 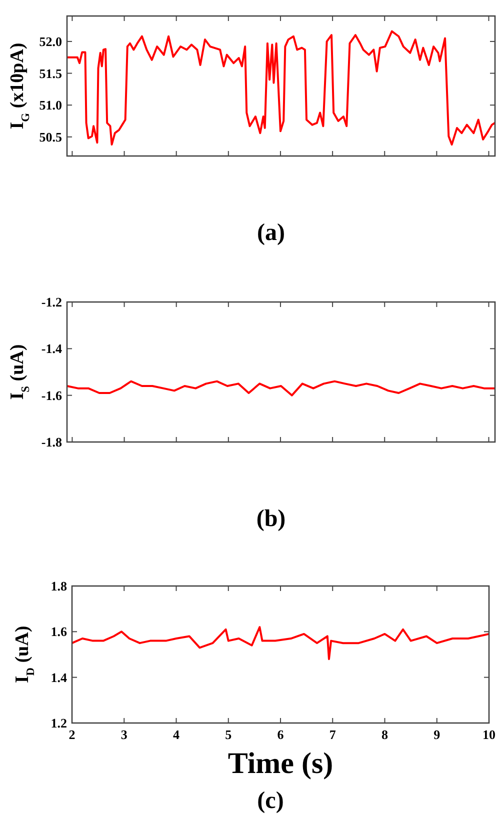 I want to click on x-tick-label: 5, so click(x=228, y=734).